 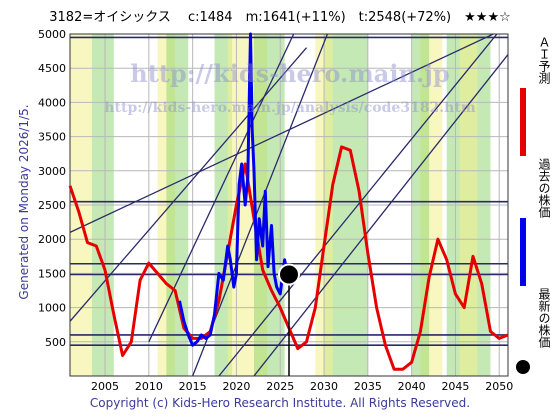 I want to click on y-tick-label: 1000, so click(x=52, y=308).